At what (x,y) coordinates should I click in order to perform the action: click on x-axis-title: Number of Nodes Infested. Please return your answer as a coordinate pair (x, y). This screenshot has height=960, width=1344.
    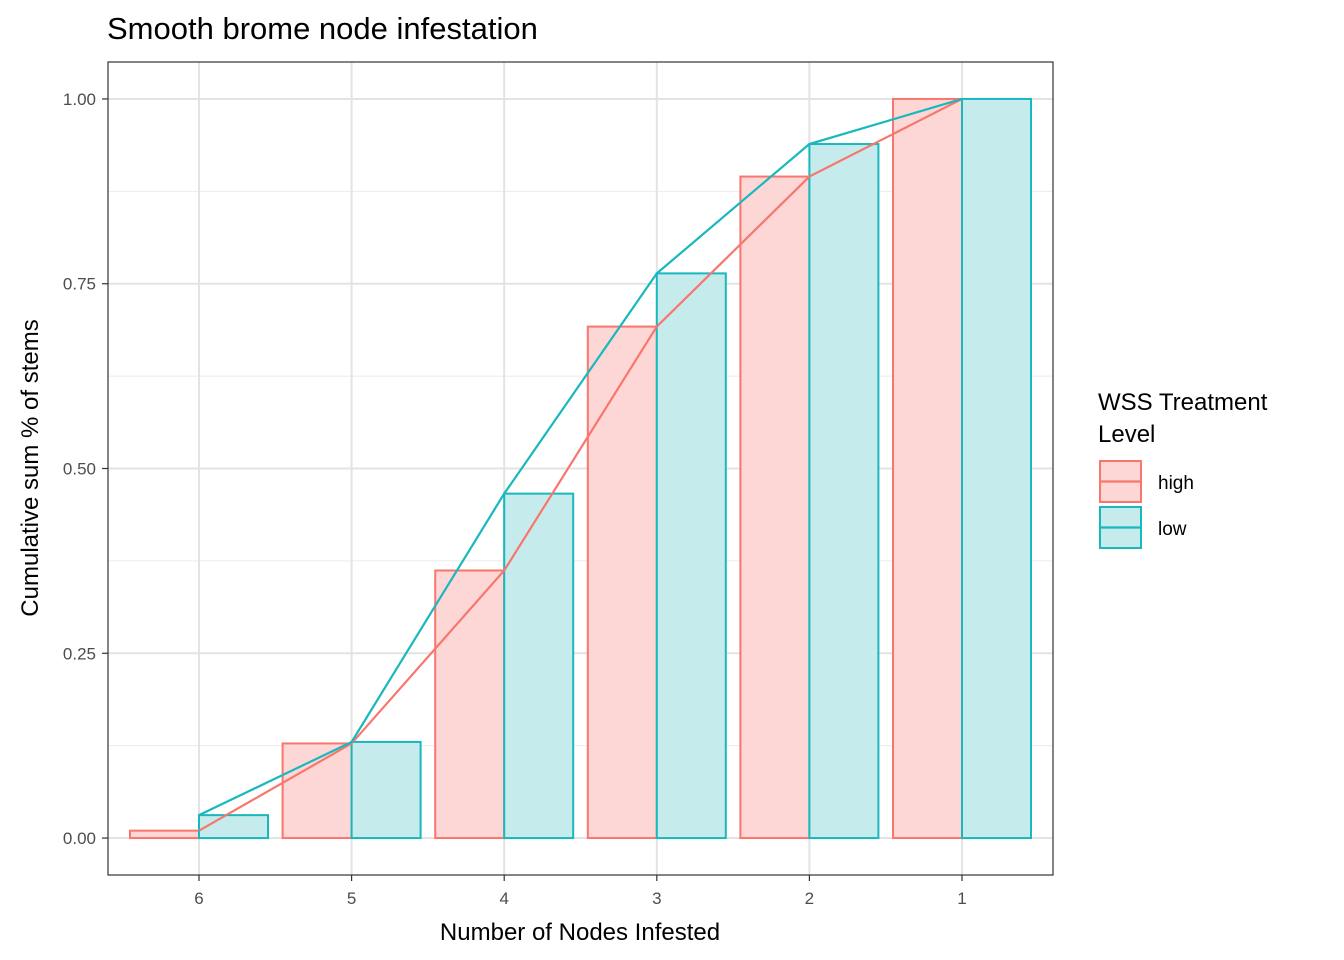
    Looking at the image, I should click on (580, 932).